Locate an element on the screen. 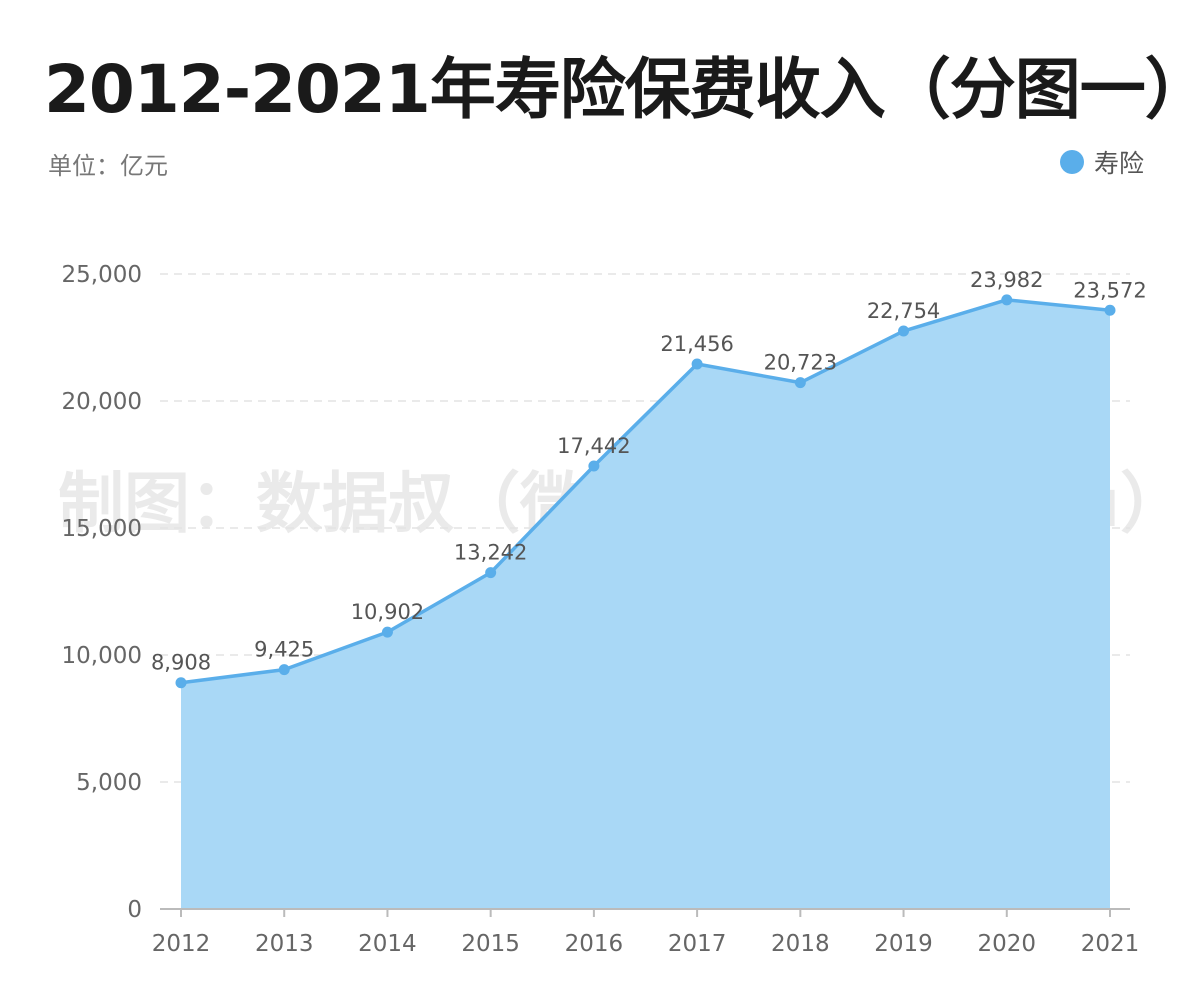 The image size is (1200, 1000). data-label: 21,456 is located at coordinates (696, 344).